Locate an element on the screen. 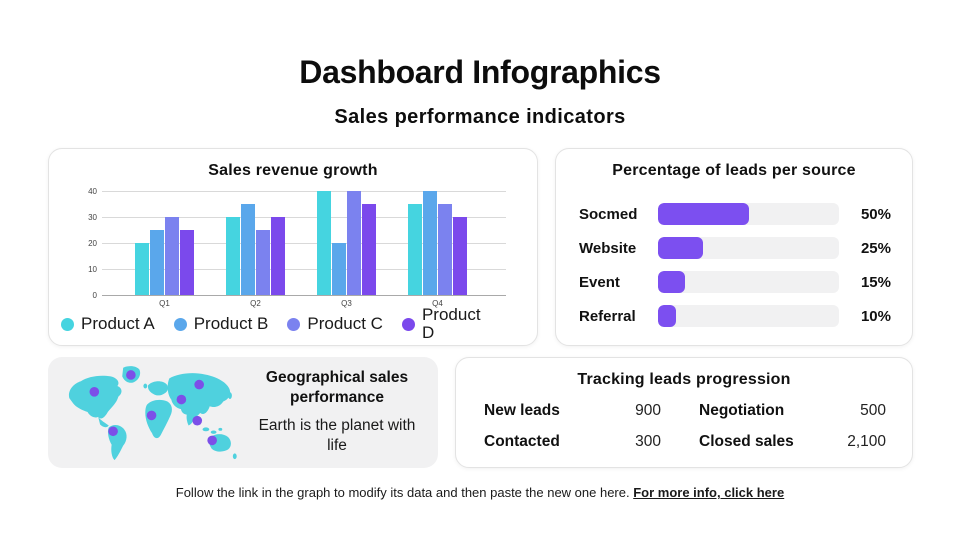  lead-track-website is located at coordinates (748, 248).